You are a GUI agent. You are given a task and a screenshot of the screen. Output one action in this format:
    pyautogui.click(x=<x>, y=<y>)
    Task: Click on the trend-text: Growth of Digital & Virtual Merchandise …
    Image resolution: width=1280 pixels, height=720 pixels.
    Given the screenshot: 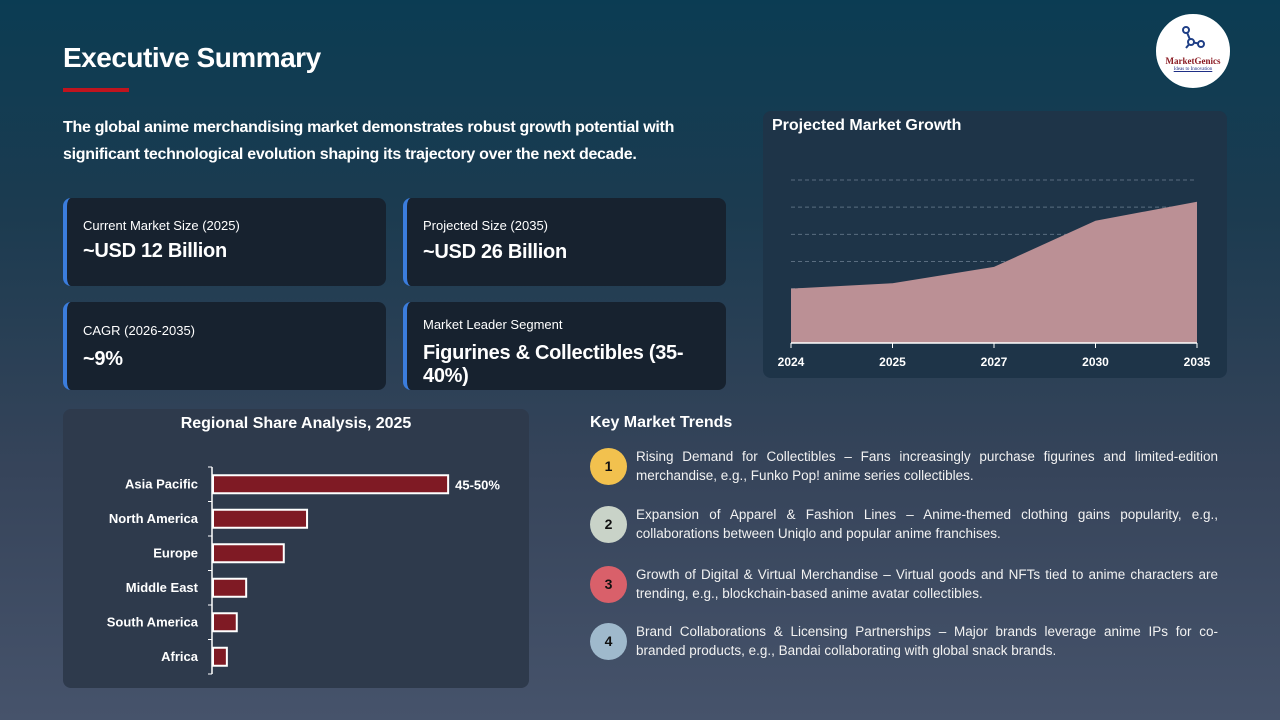 What is the action you would take?
    pyautogui.click(x=927, y=584)
    